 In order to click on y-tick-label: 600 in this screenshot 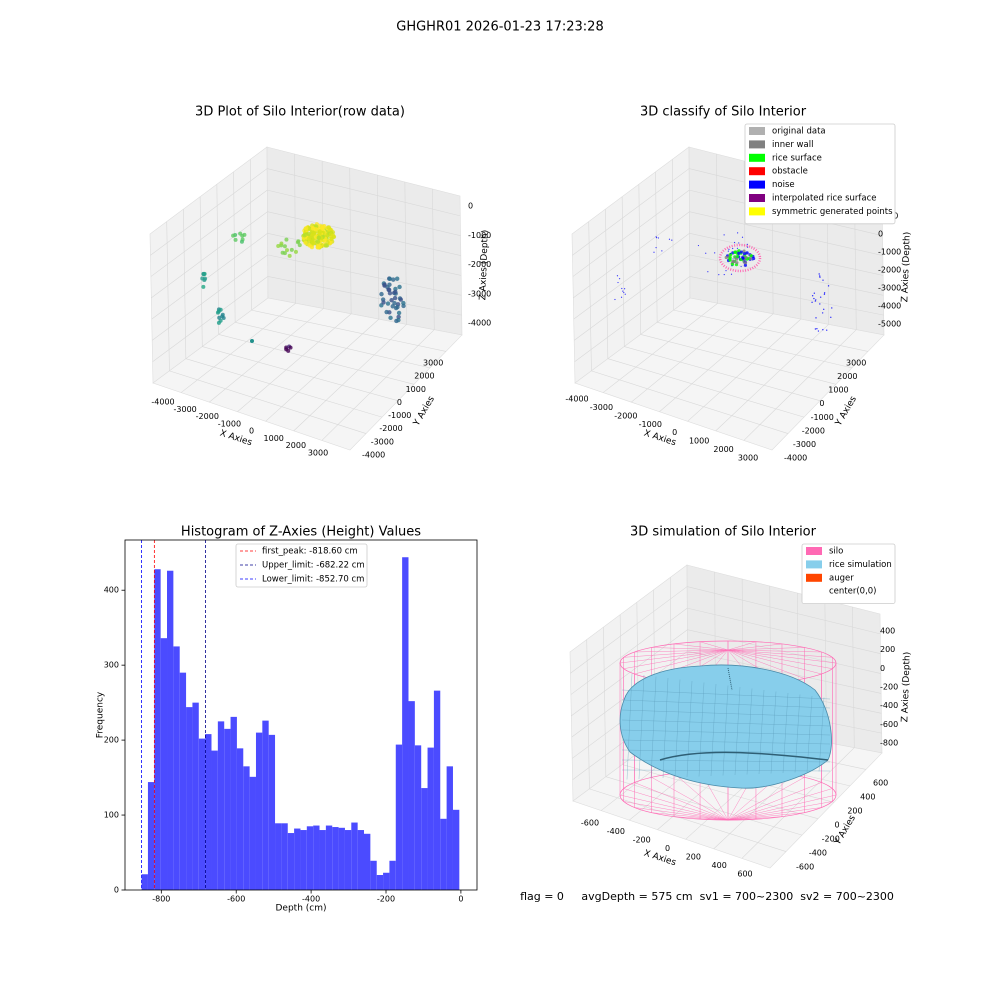, I will do `click(880, 783)`.